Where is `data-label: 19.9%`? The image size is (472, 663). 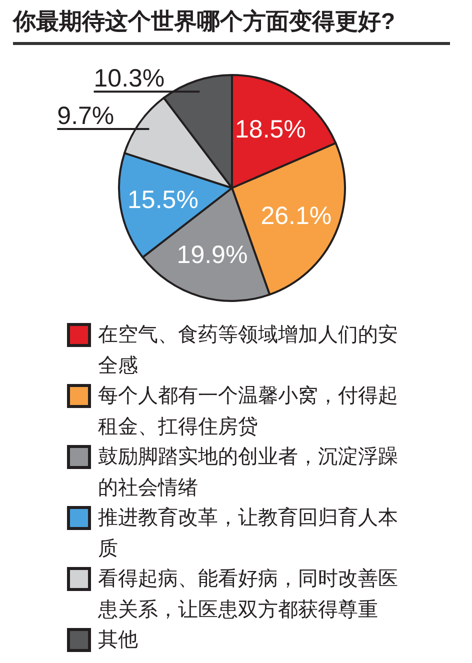 data-label: 19.9% is located at coordinates (212, 255).